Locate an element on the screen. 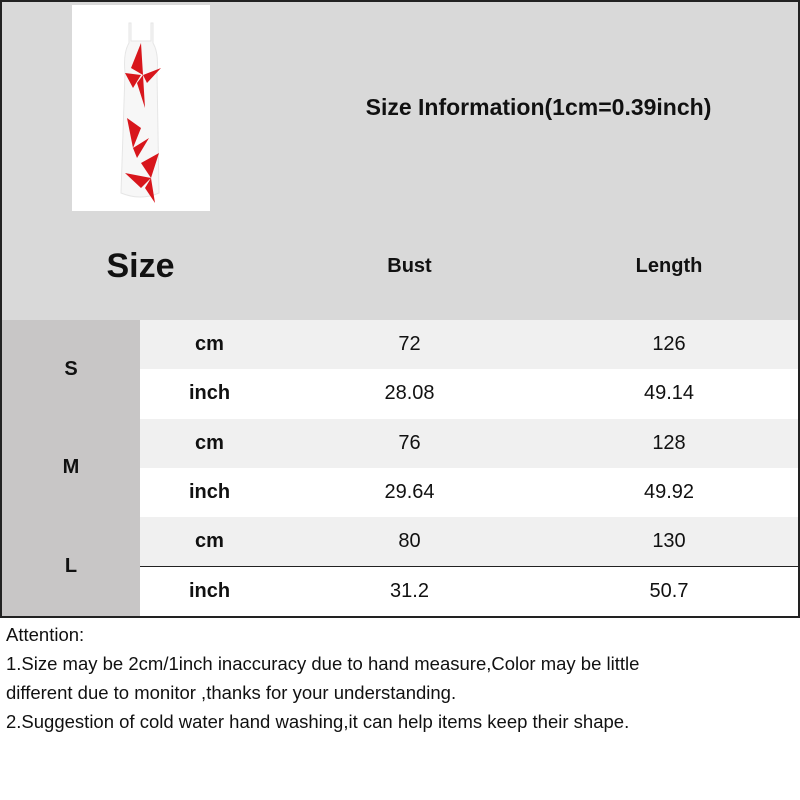 Image resolution: width=800 pixels, height=800 pixels. length-value-cell: 49.14 is located at coordinates (670, 395).